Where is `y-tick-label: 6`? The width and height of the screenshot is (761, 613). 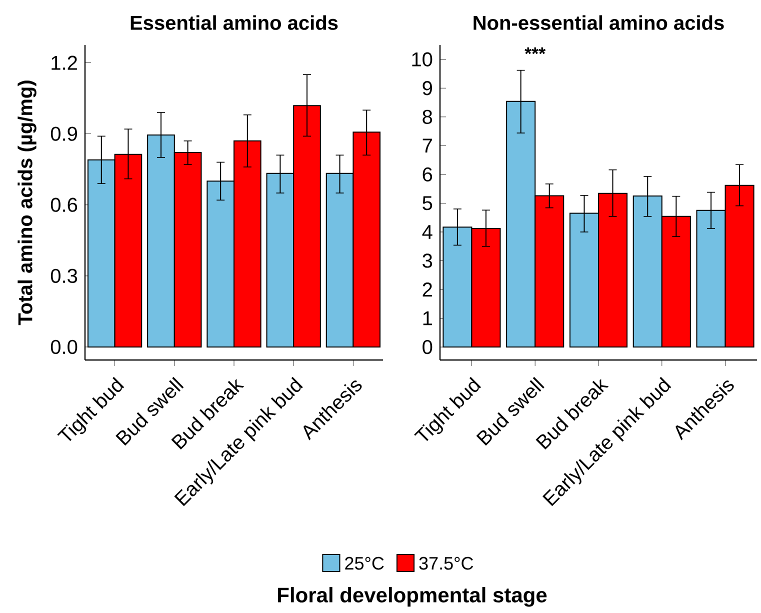 y-tick-label: 6 is located at coordinates (427, 174).